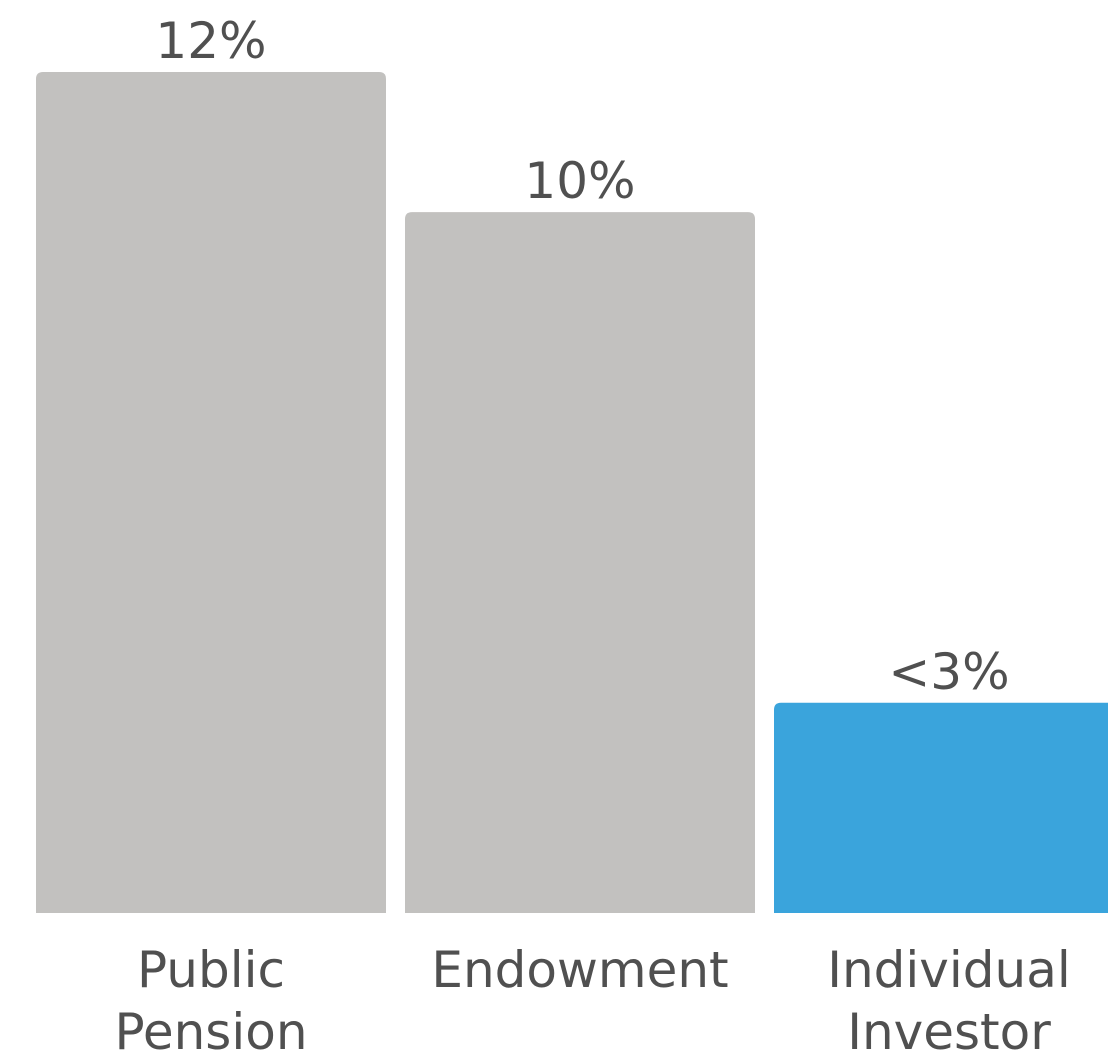 Image resolution: width=1108 pixels, height=1052 pixels. What do you see at coordinates (579, 181) in the screenshot?
I see `value-label-endowment: 10%` at bounding box center [579, 181].